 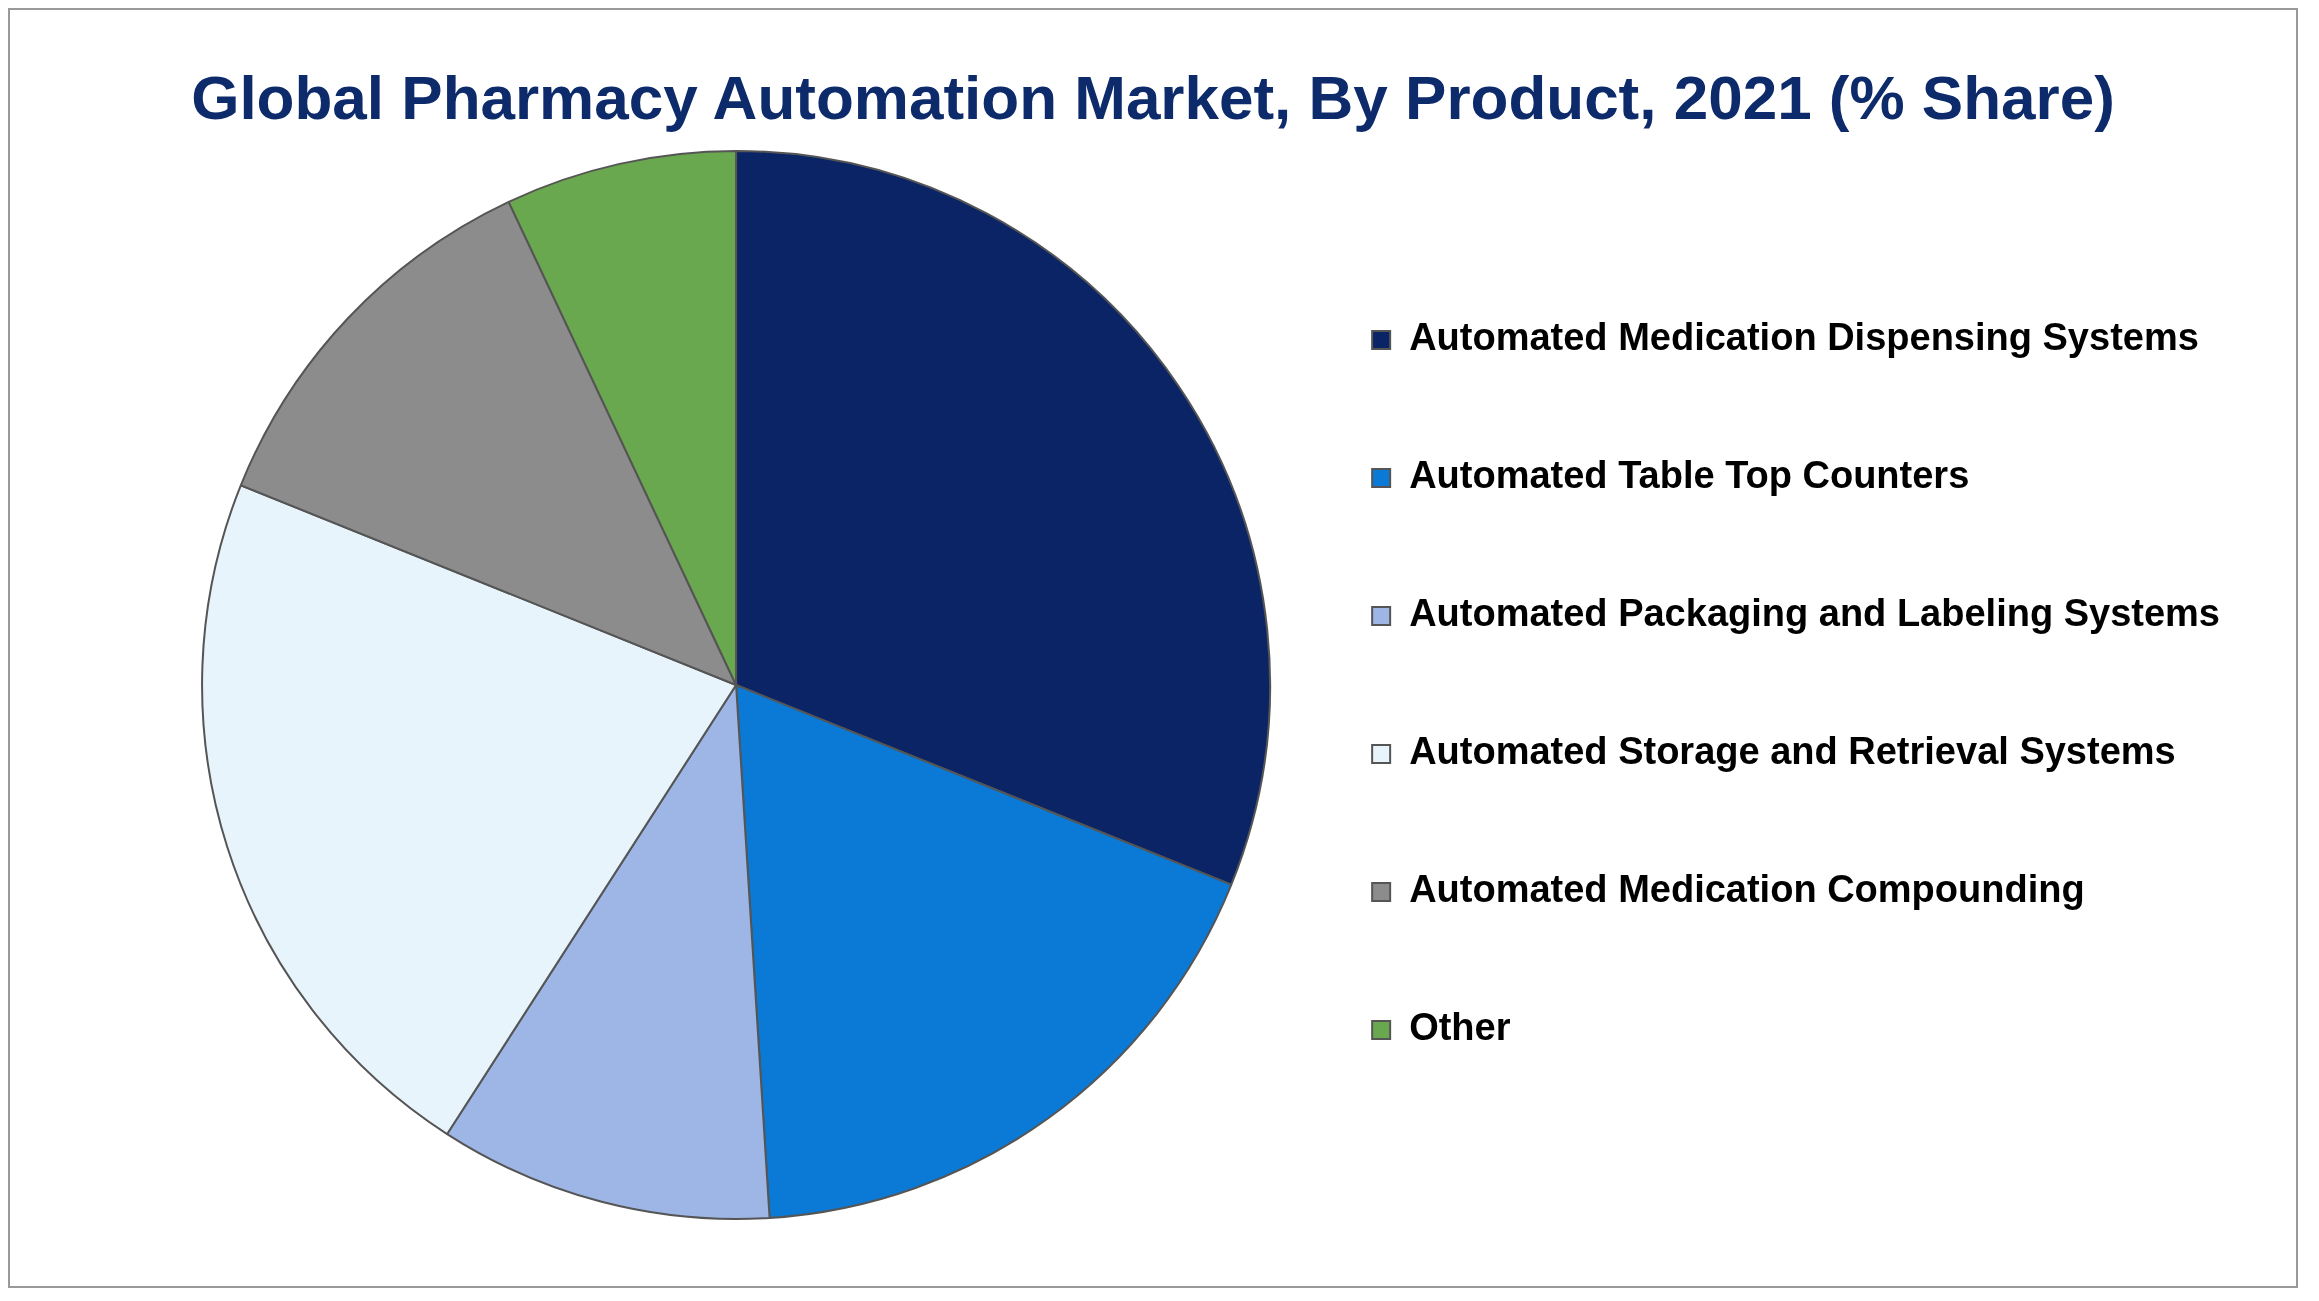 What do you see at coordinates (1747, 889) in the screenshot?
I see `legend-label: Automated Medication Compounding` at bounding box center [1747, 889].